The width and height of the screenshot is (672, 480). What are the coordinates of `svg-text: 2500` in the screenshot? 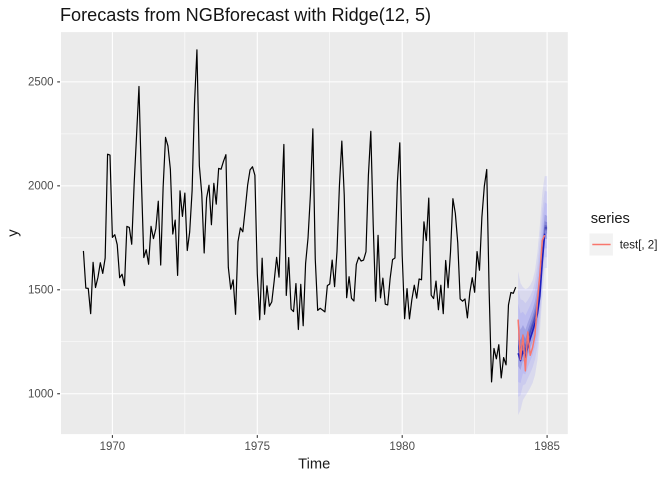 It's located at (41, 82).